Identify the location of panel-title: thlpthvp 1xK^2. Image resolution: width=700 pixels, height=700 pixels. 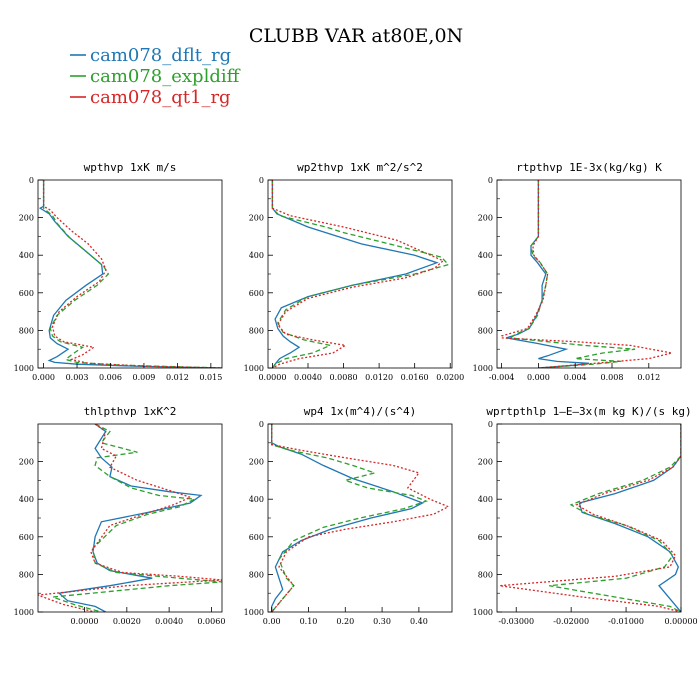
(130, 411).